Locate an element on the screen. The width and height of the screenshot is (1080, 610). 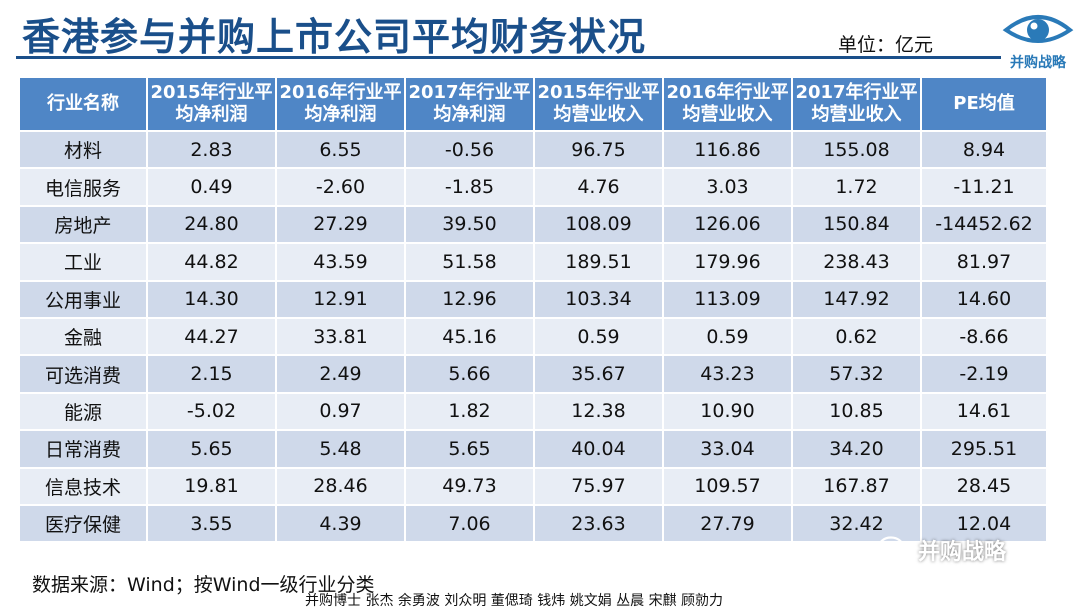
table-row: 电信服务 0.49 -2.60 -1.85 4.76 3.03 1.72 -11.21 is located at coordinates (533, 187).